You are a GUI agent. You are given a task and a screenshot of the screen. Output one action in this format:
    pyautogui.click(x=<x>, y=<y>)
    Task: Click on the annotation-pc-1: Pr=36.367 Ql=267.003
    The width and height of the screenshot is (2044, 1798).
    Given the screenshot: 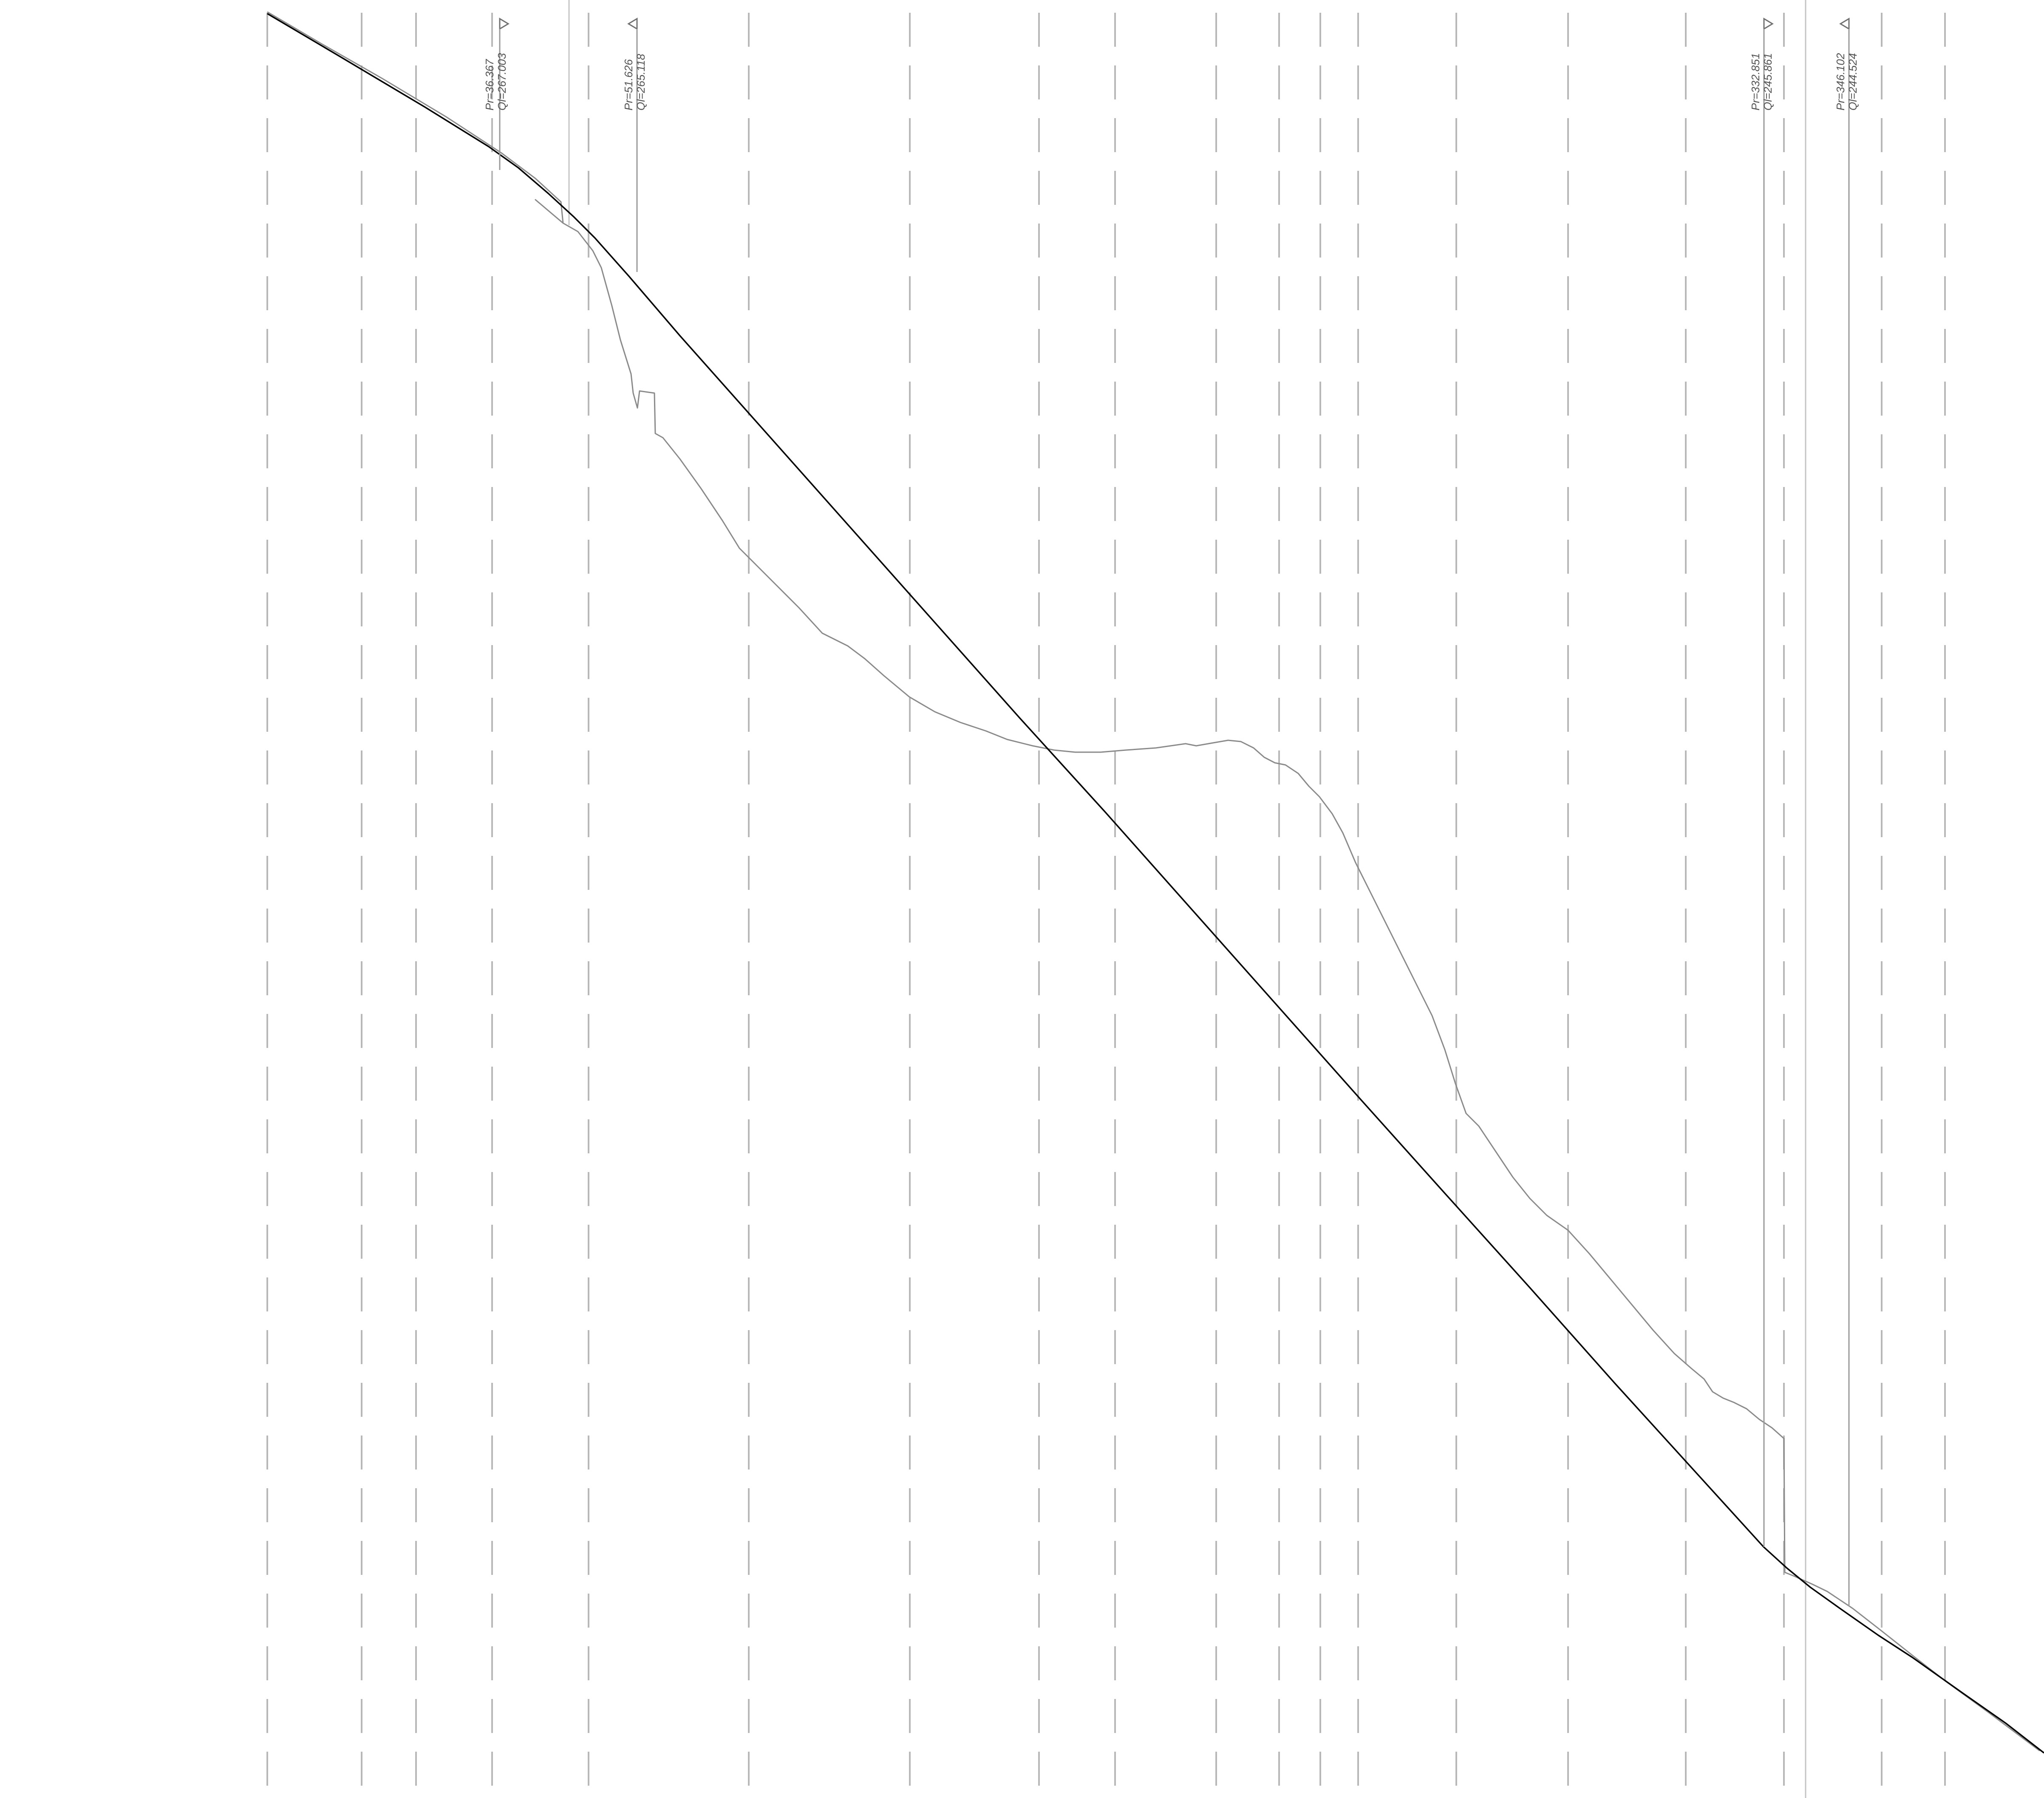 What is the action you would take?
    pyautogui.click(x=497, y=93)
    